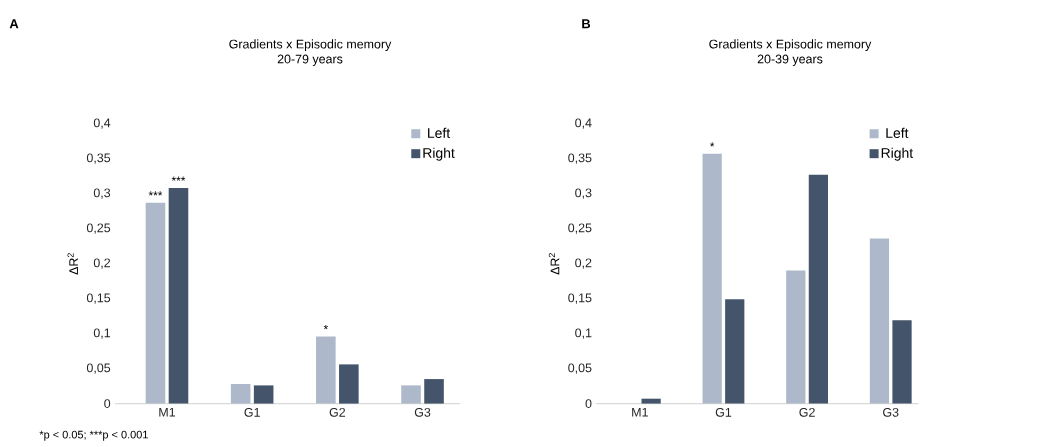 The height and width of the screenshot is (447, 1040). I want to click on text: *p < 0.05; ***p < 0.001, so click(93, 435).